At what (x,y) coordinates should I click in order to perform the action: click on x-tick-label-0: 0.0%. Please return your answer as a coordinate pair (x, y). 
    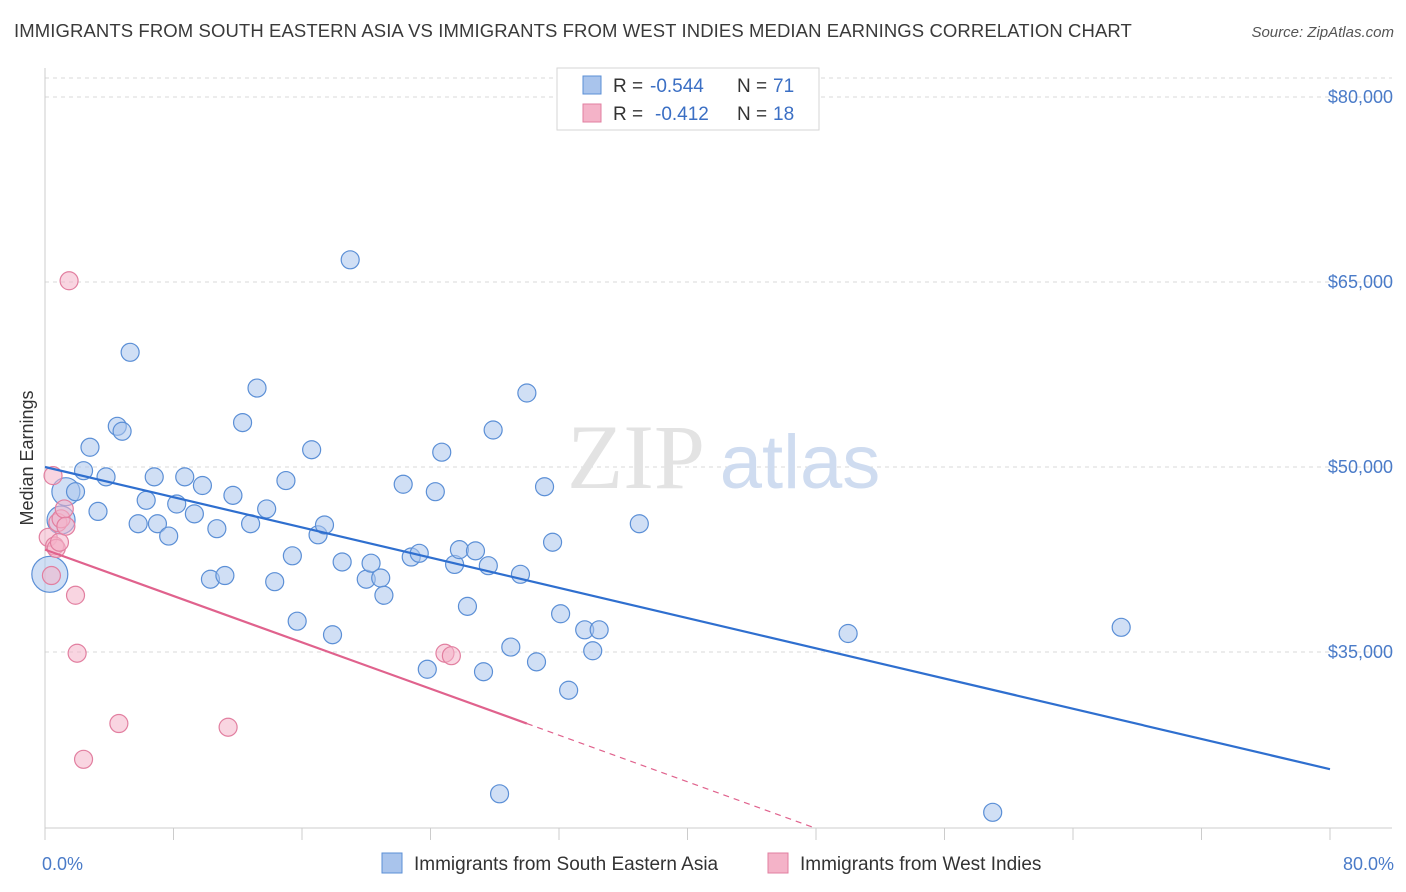
    Looking at the image, I should click on (62, 864).